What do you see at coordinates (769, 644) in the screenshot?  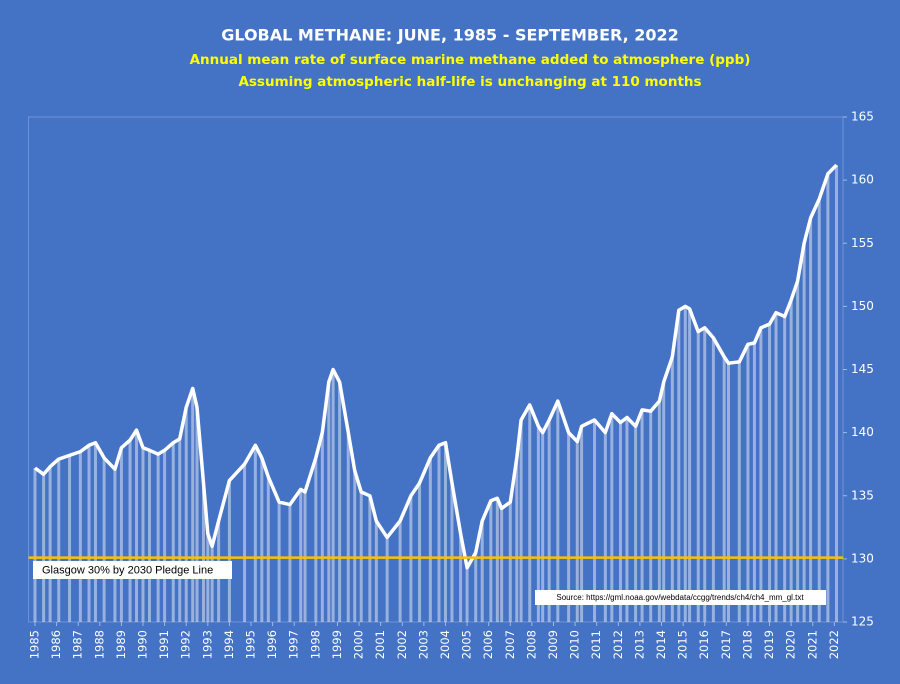 I see `x-tick-label: 2019` at bounding box center [769, 644].